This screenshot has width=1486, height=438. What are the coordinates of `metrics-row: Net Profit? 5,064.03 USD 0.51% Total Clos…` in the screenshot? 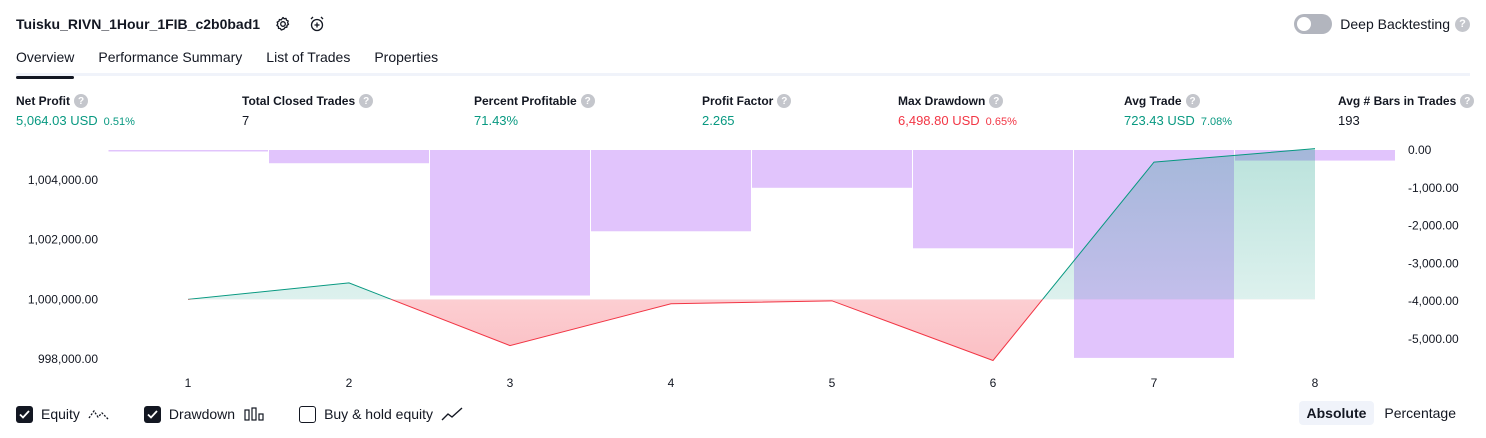 It's located at (743, 113).